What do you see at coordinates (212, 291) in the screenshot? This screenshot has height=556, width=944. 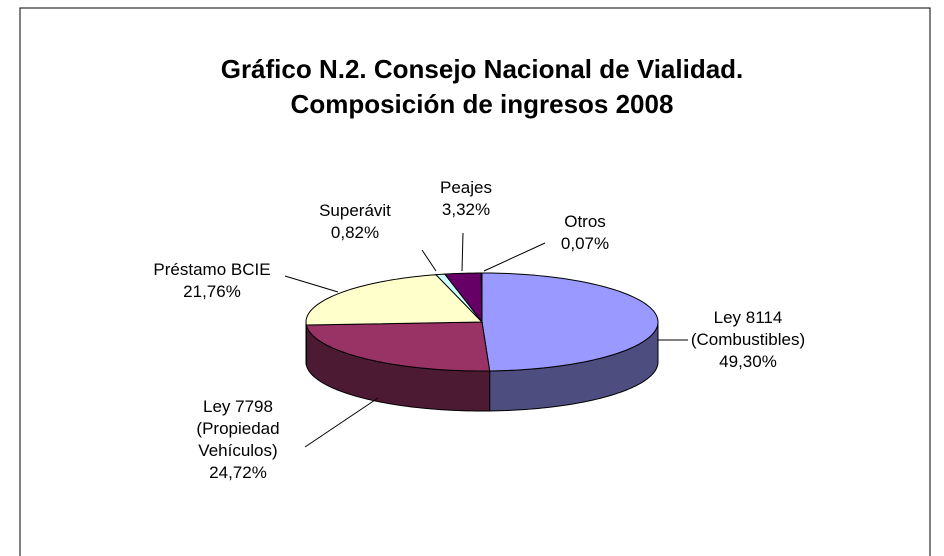 I see `label-value: 21,76%` at bounding box center [212, 291].